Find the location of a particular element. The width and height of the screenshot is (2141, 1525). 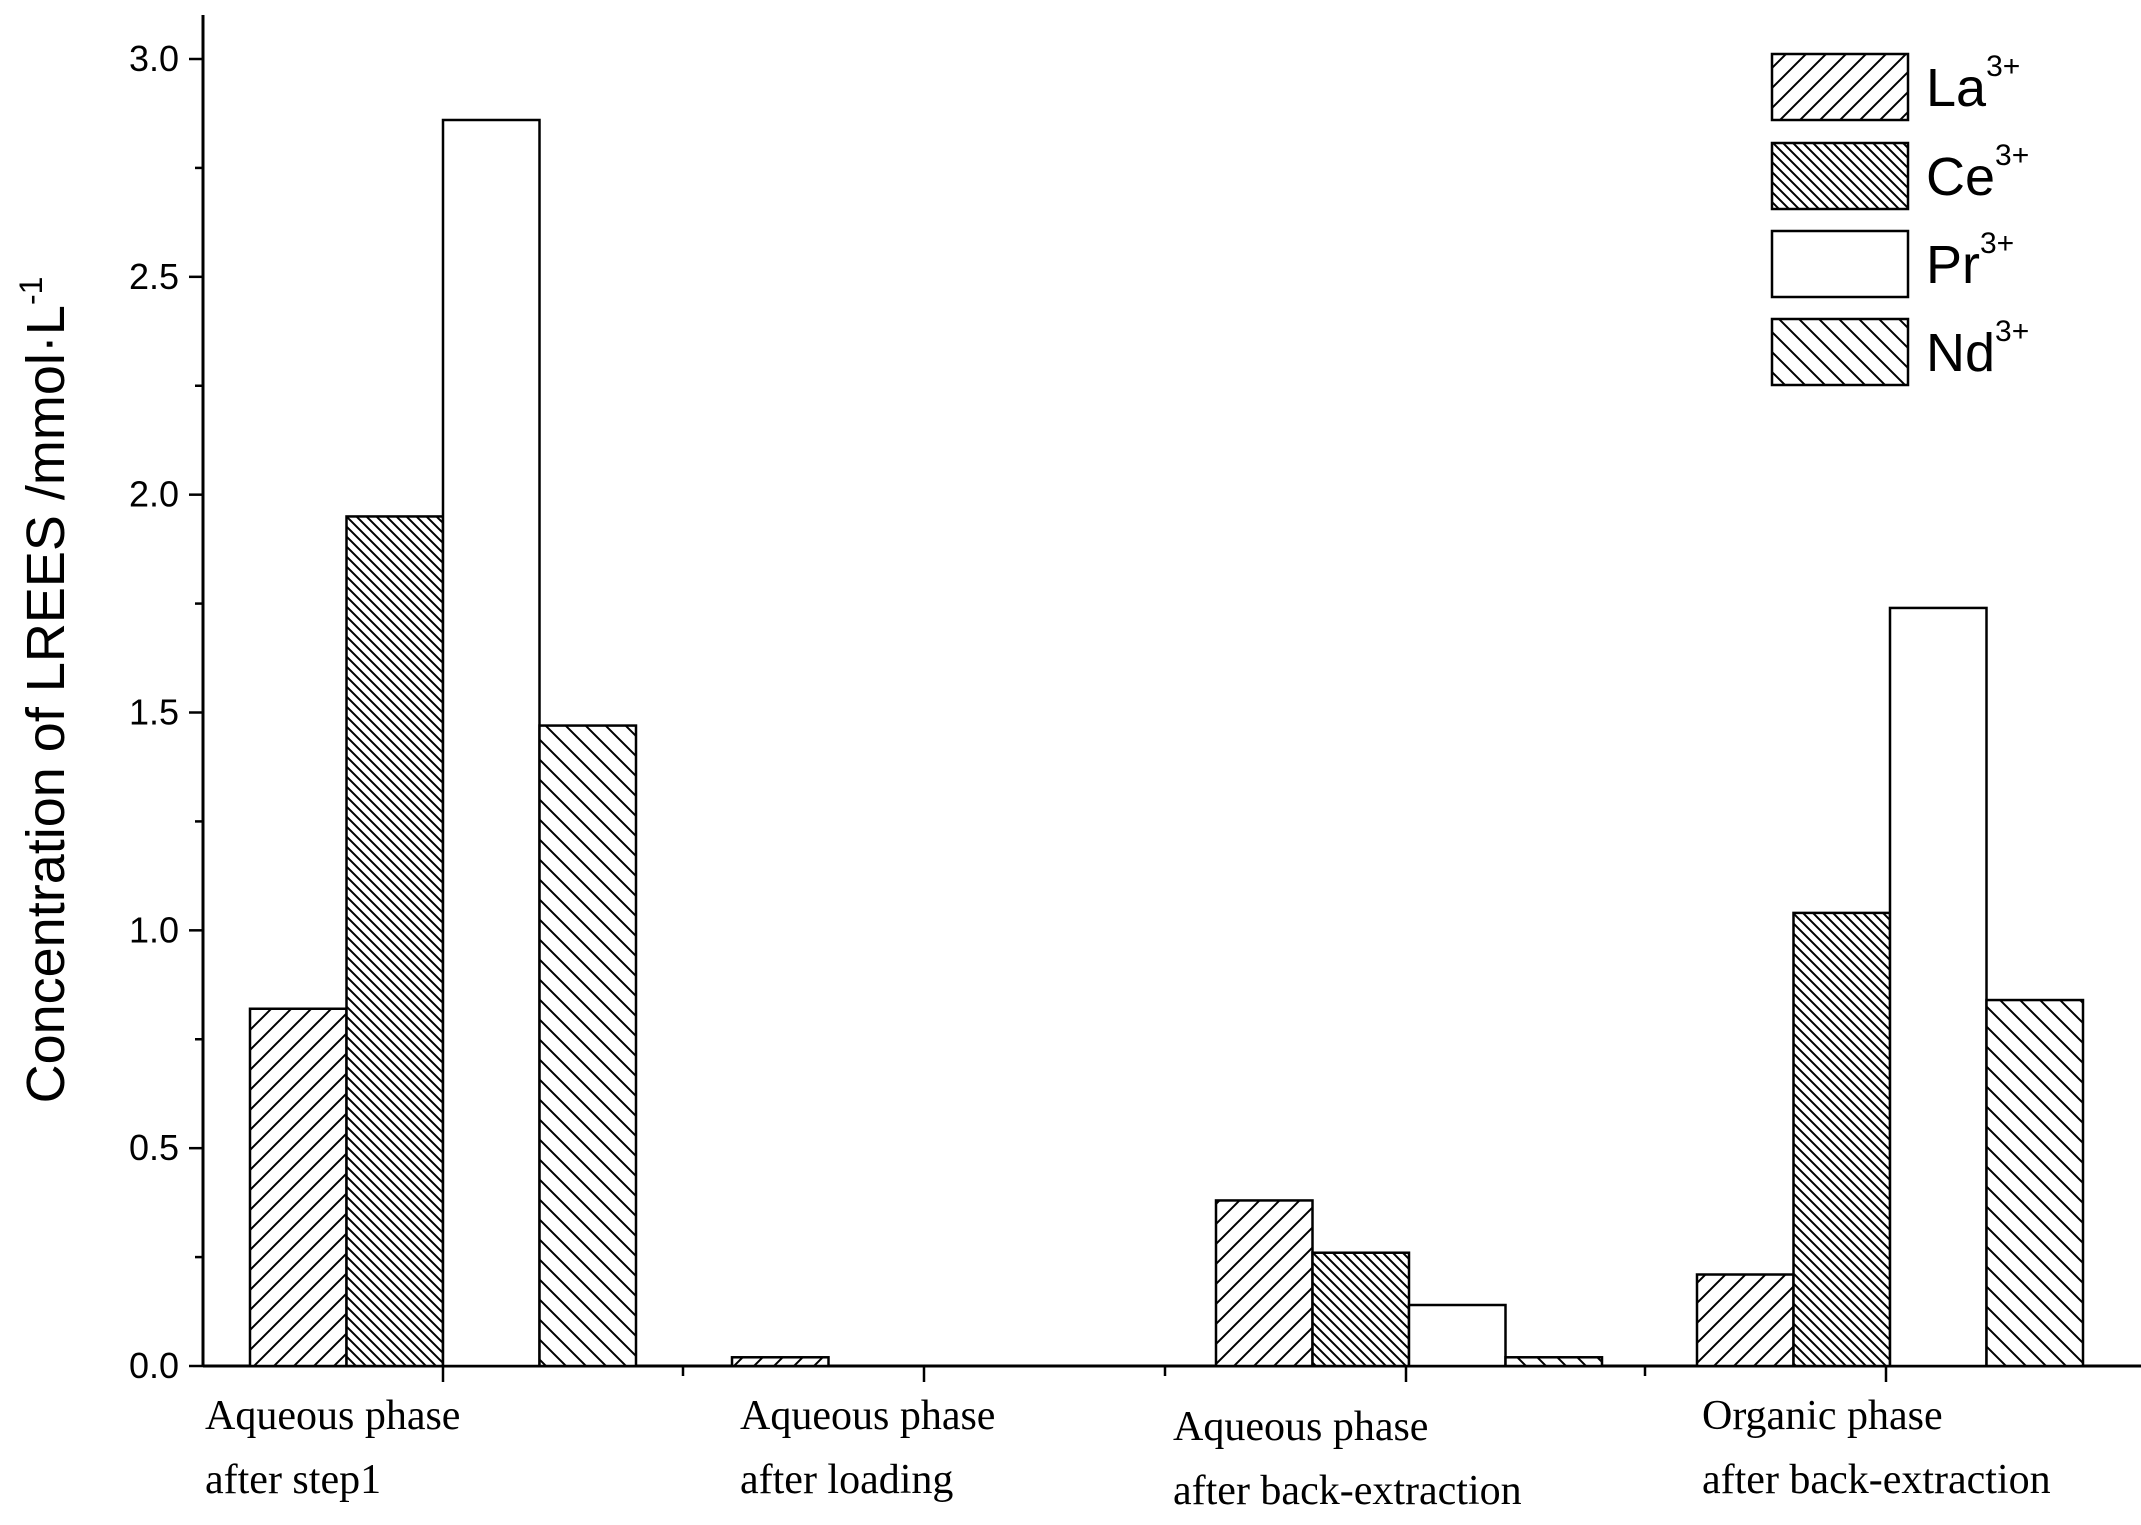

legend-swatch-ce is located at coordinates (1840, 176).